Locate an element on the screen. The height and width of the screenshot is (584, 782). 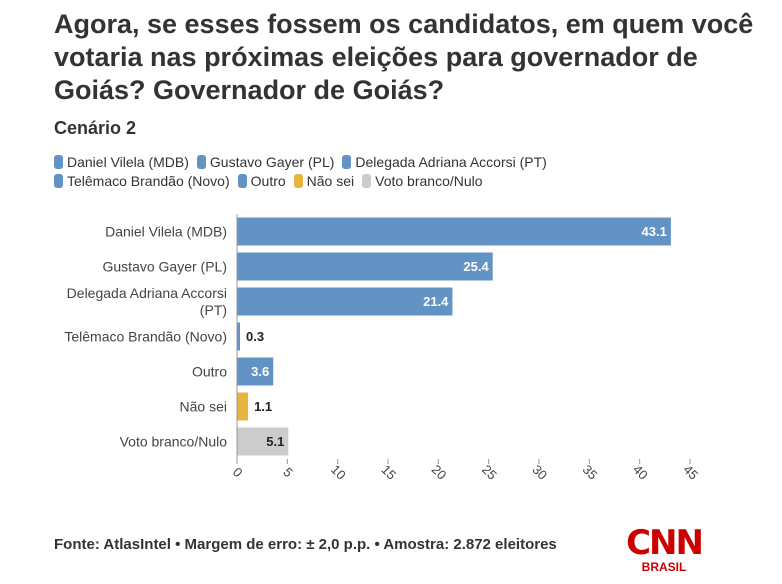
x-tick-label: 30 is located at coordinates (539, 472).